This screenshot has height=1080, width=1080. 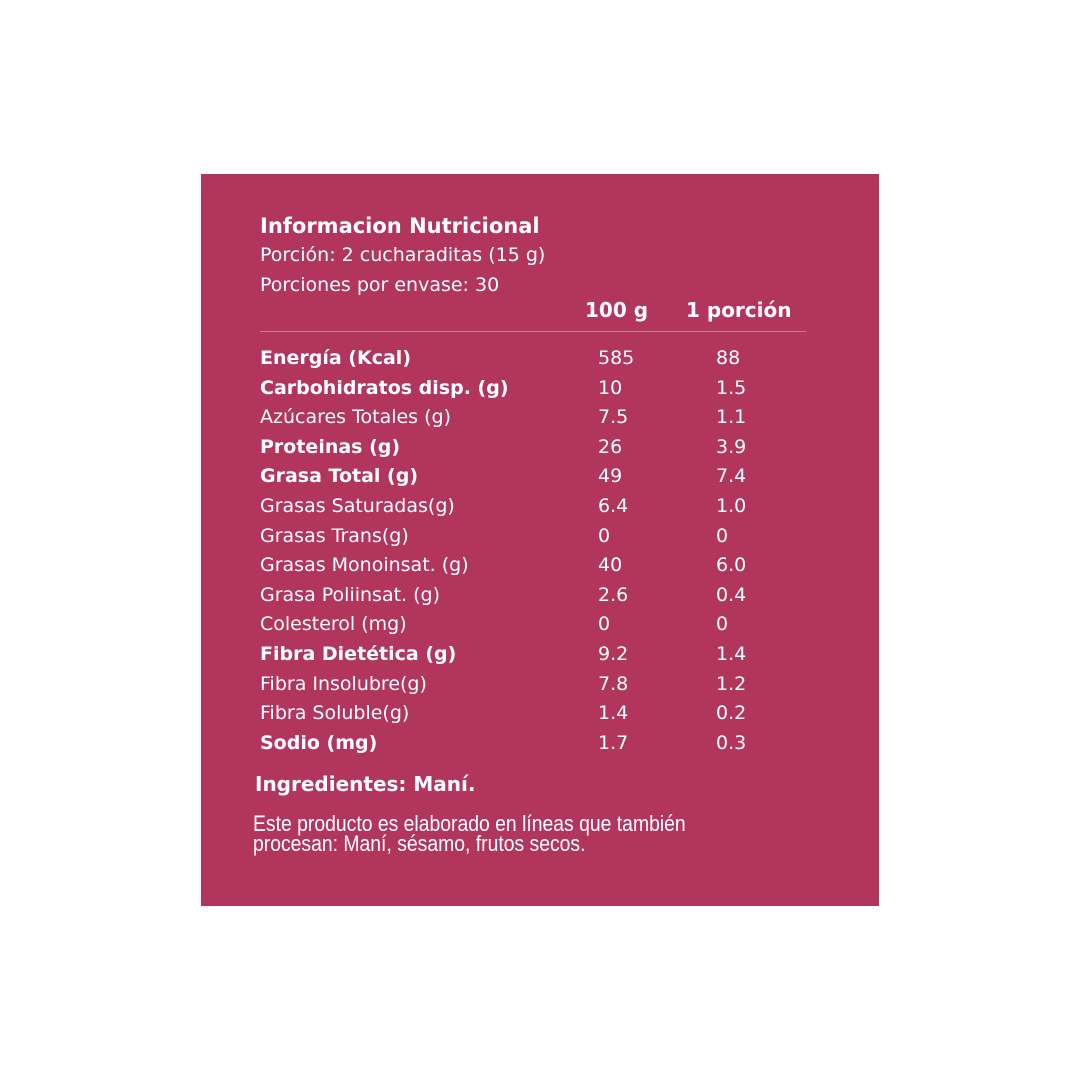 What do you see at coordinates (613, 417) in the screenshot?
I see `value-100g: 7.5` at bounding box center [613, 417].